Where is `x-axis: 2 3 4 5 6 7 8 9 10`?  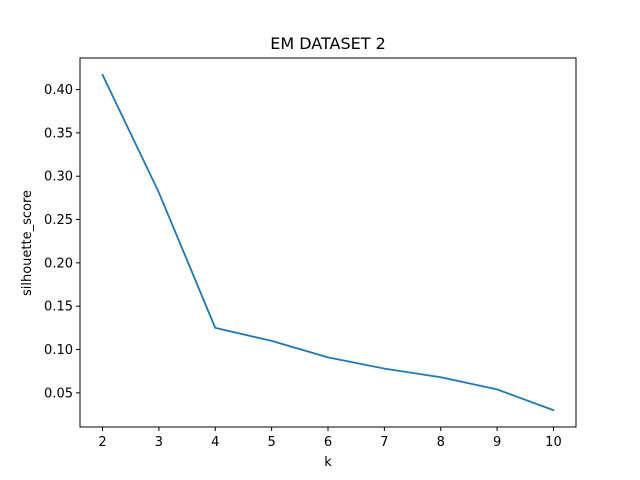 x-axis: 2 3 4 5 6 7 8 9 10 is located at coordinates (330, 438).